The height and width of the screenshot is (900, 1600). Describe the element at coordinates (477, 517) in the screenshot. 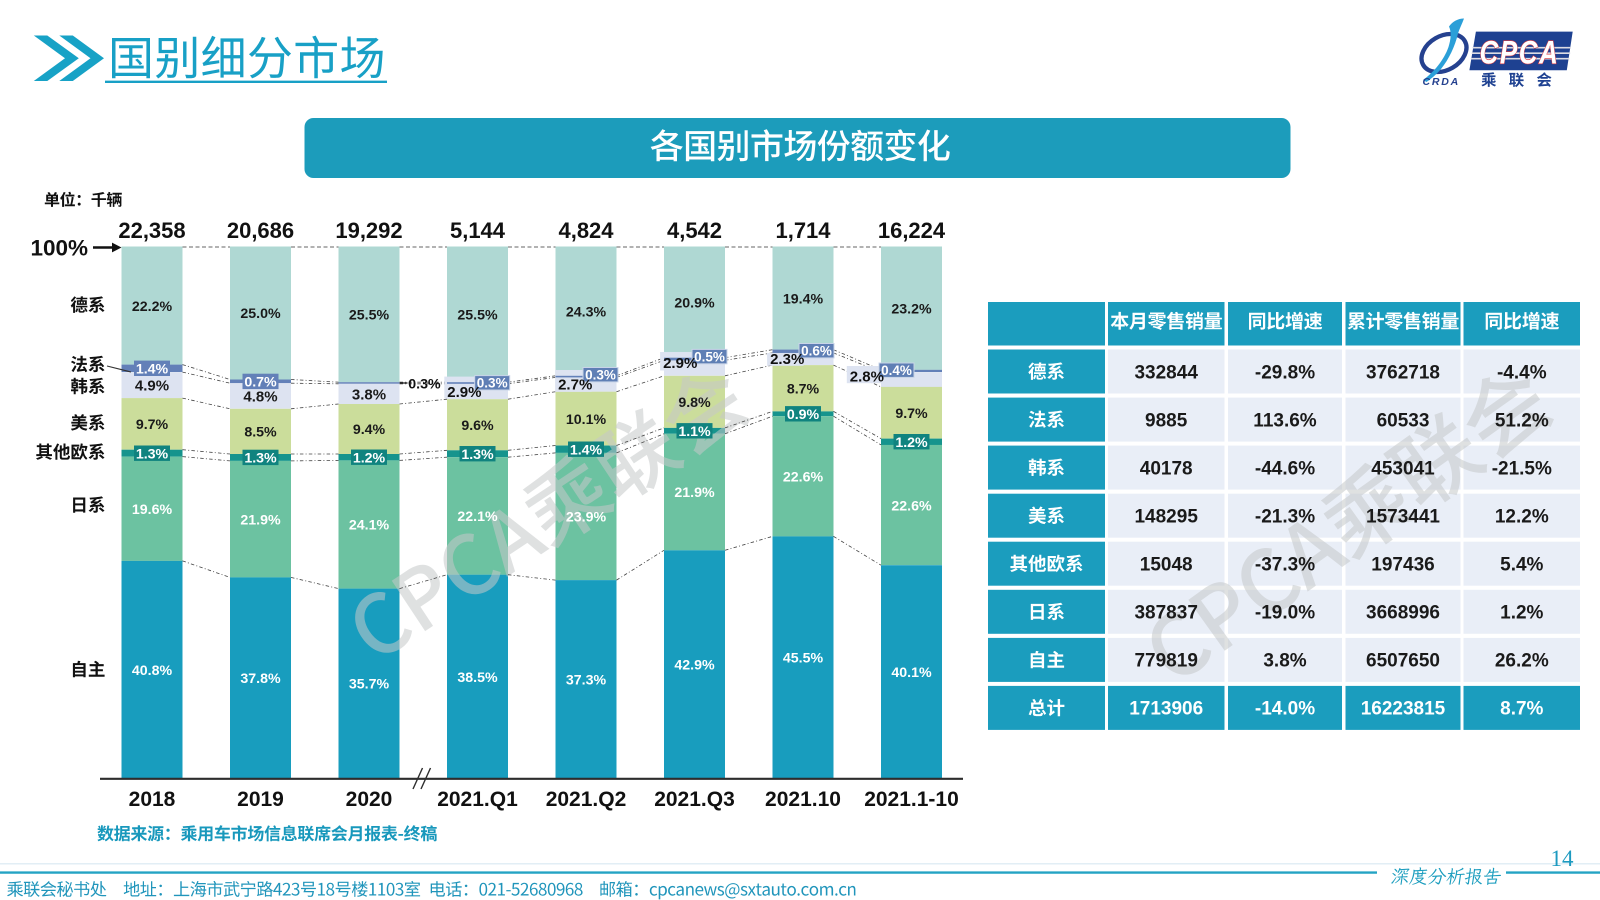

I see `svg-text: 22.1%` at that location.